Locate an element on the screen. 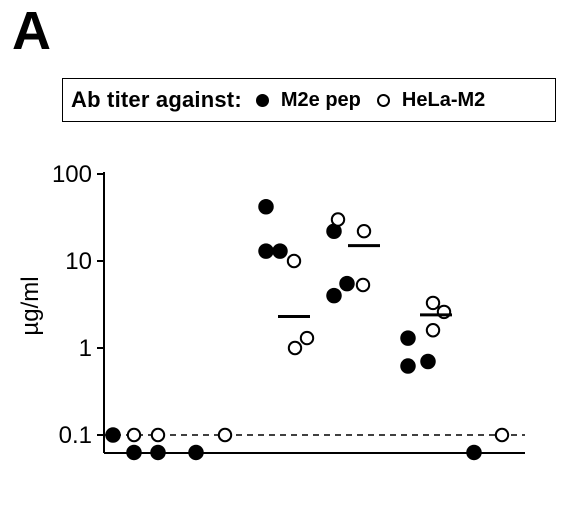 This screenshot has width=568, height=507. y-tick-label: 10 is located at coordinates (78, 261).